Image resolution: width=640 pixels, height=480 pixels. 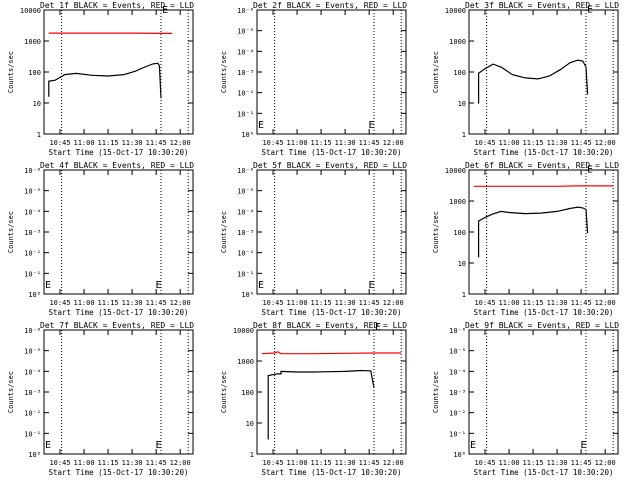 I want to click on chart-panel-6f: E, so click(x=543, y=229).